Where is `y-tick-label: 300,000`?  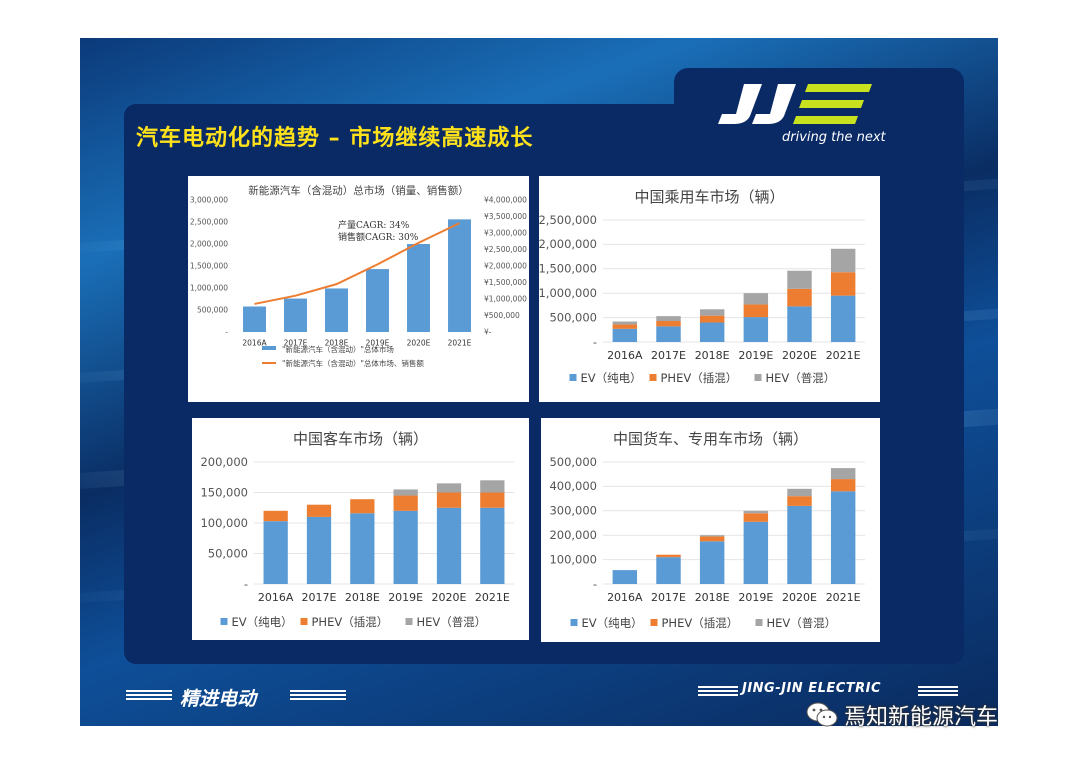
y-tick-label: 300,000 is located at coordinates (573, 511).